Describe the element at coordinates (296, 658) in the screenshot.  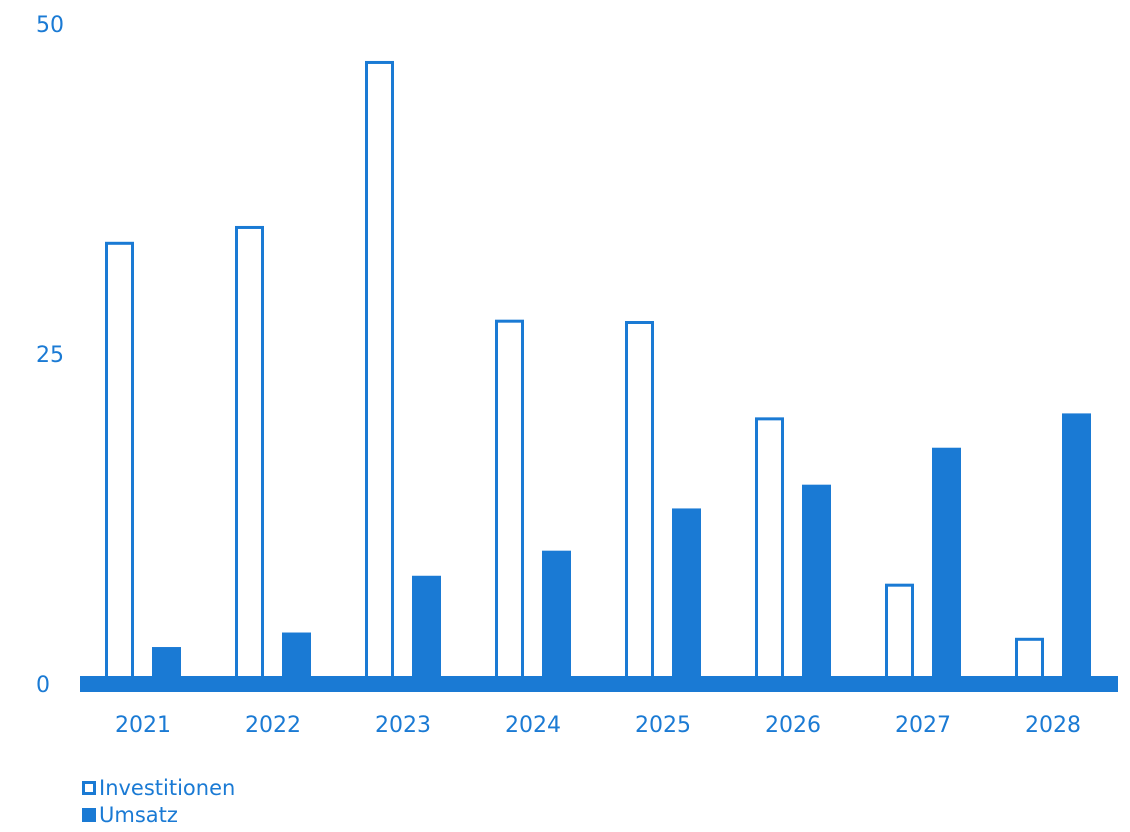
I see `bar-umsatz-2022` at that location.